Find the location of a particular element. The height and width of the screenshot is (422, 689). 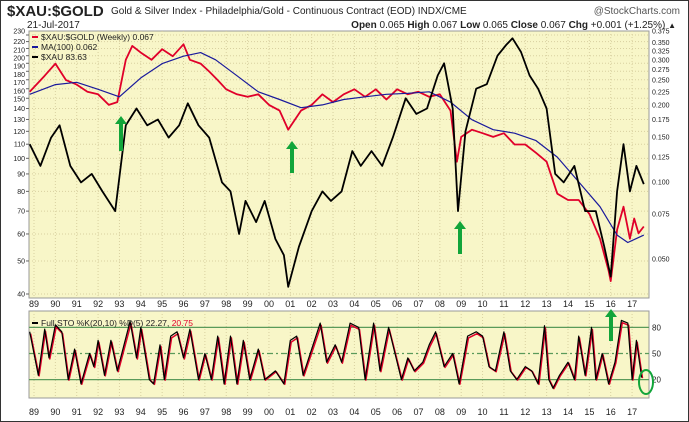

close-label: Close is located at coordinates (524, 25).